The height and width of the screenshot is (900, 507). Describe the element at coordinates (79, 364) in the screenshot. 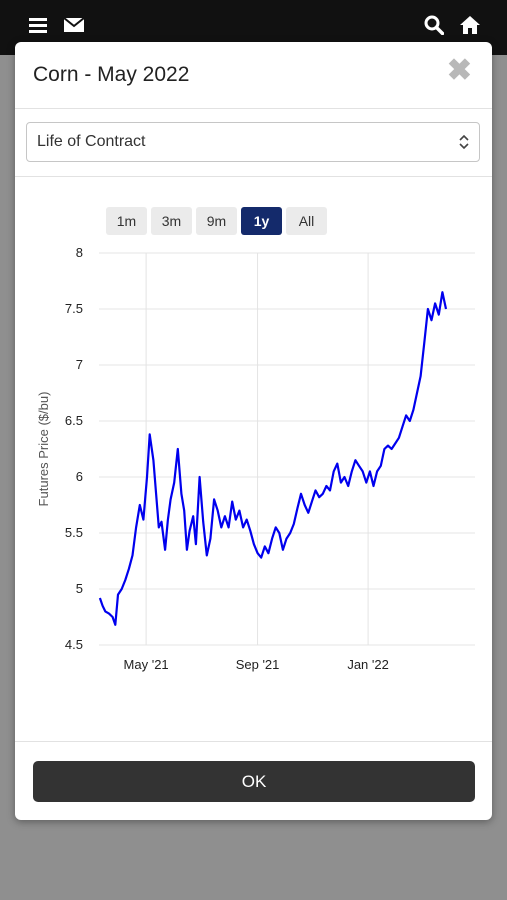

I see `y-tick-label: 7` at that location.